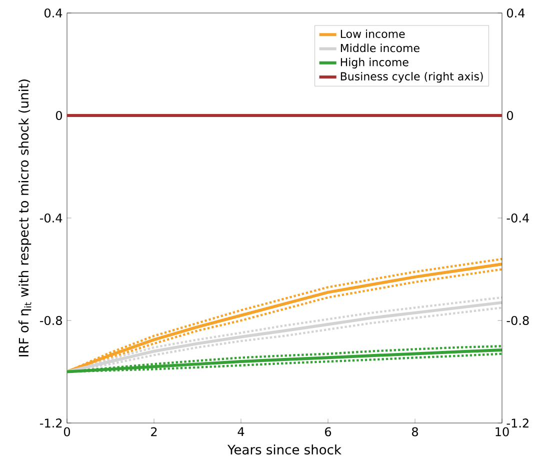 This screenshot has height=471, width=535. What do you see at coordinates (517, 423) in the screenshot?
I see `y2-tick-label: -1.2` at bounding box center [517, 423].